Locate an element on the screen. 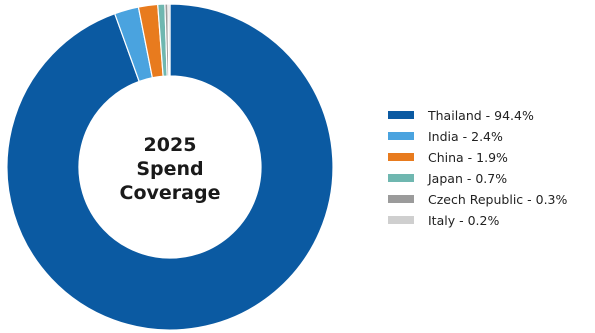  legend-item-2: China - 1.9% is located at coordinates (488, 157).